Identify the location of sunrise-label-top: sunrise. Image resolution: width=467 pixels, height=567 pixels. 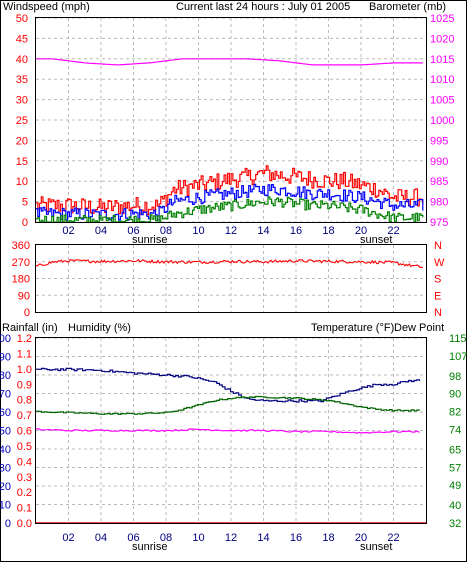
(149, 240).